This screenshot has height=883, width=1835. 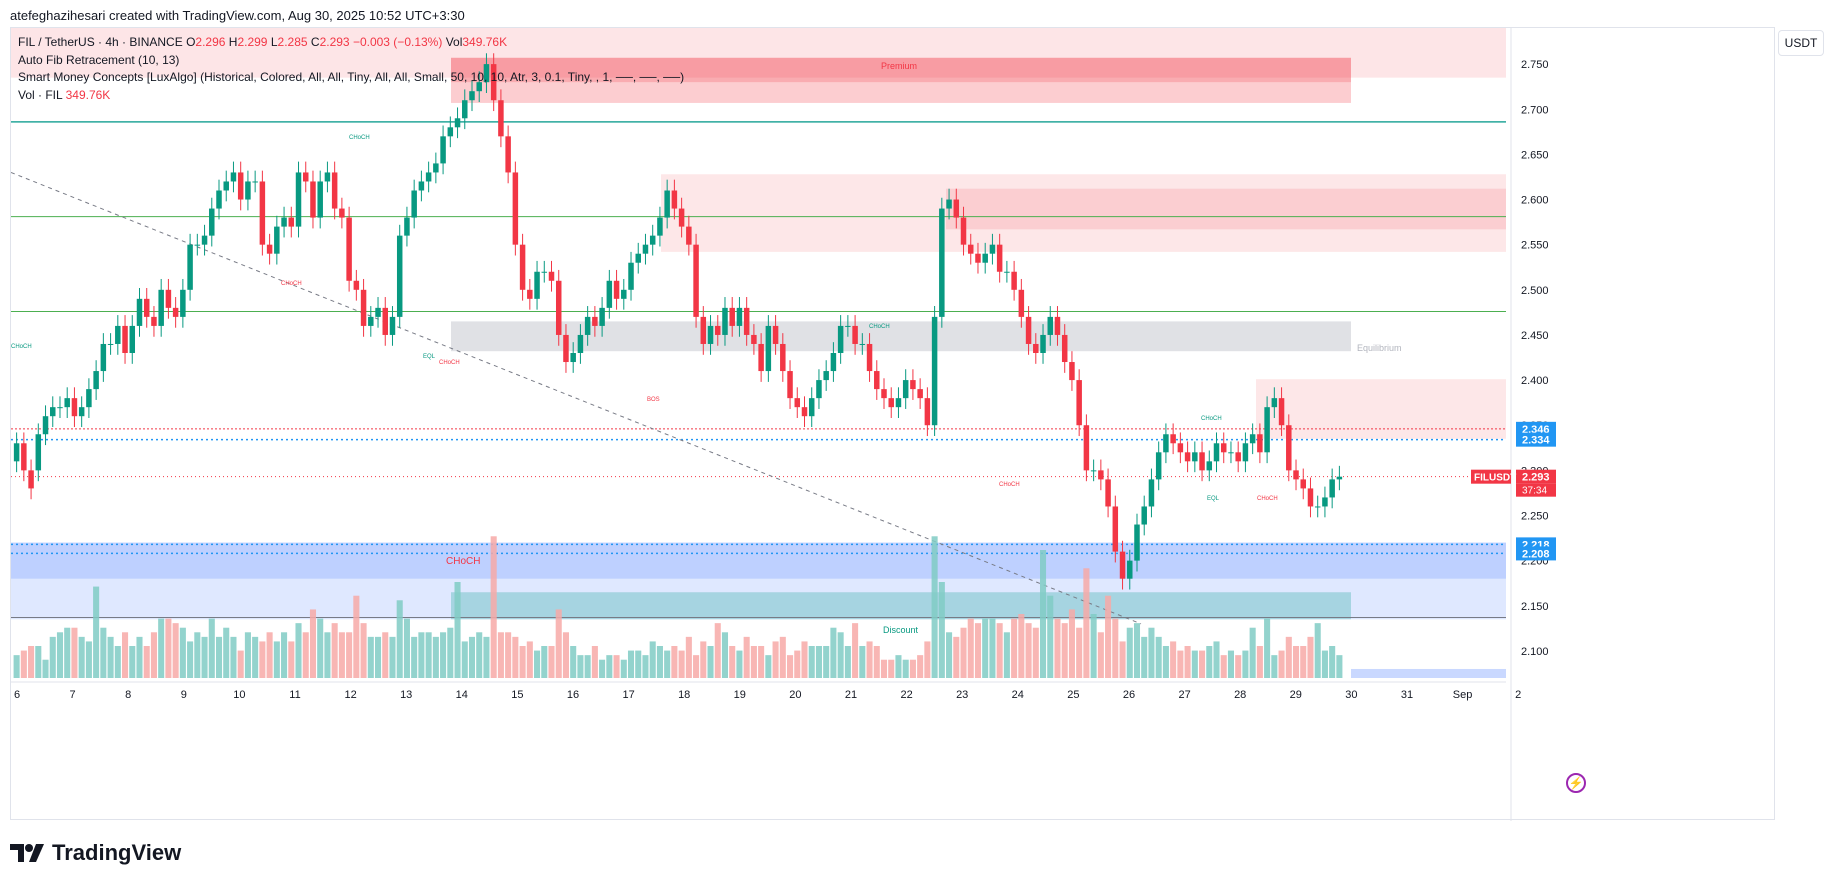 I want to click on high-value: 2.299, so click(x=252, y=42).